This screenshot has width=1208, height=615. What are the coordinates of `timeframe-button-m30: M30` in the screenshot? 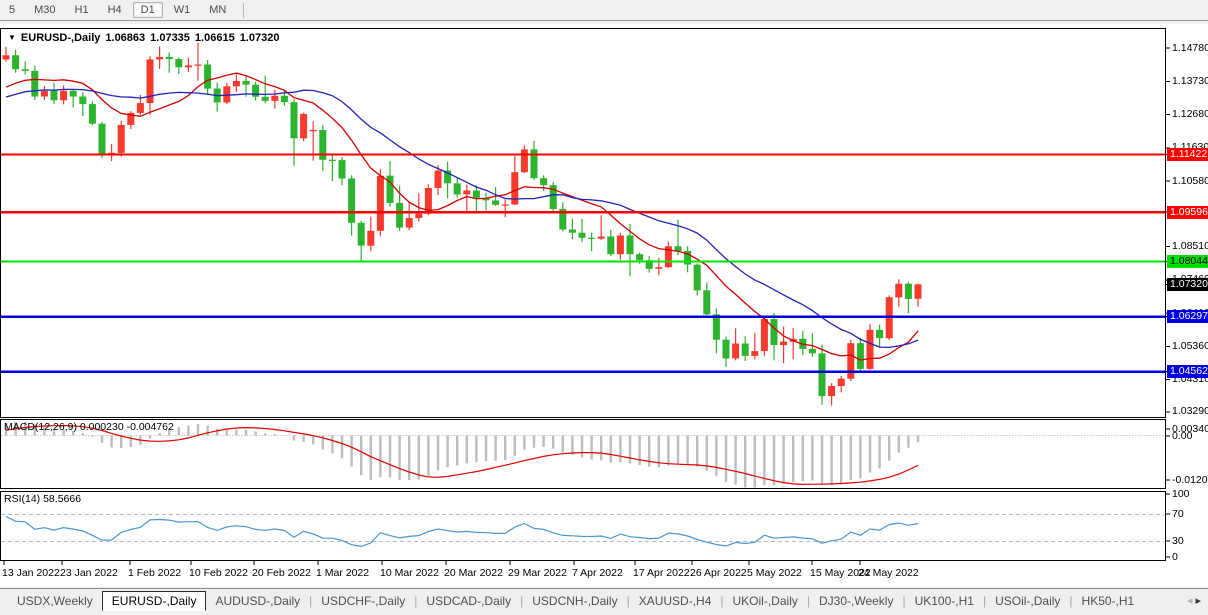 It's located at (45, 10).